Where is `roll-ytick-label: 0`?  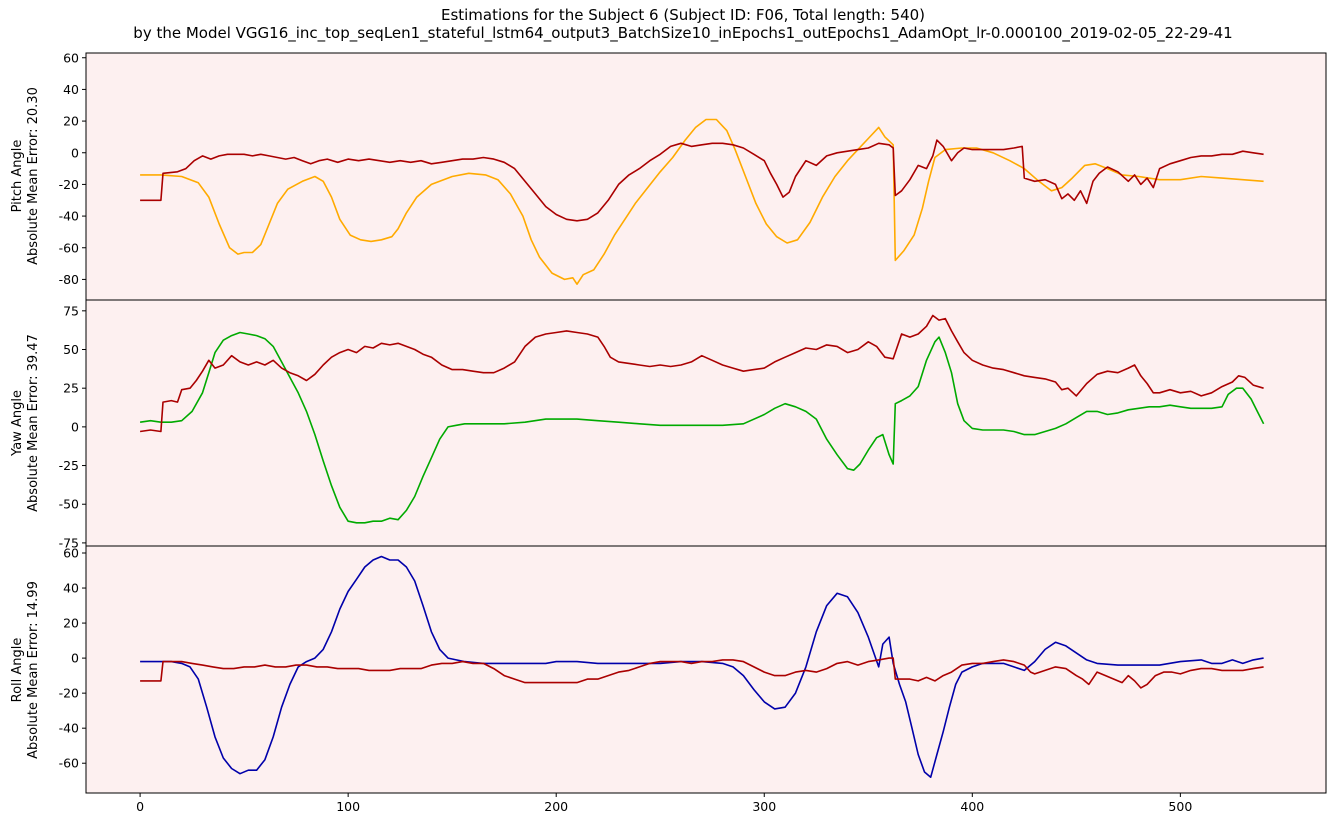 roll-ytick-label: 0 is located at coordinates (75, 658).